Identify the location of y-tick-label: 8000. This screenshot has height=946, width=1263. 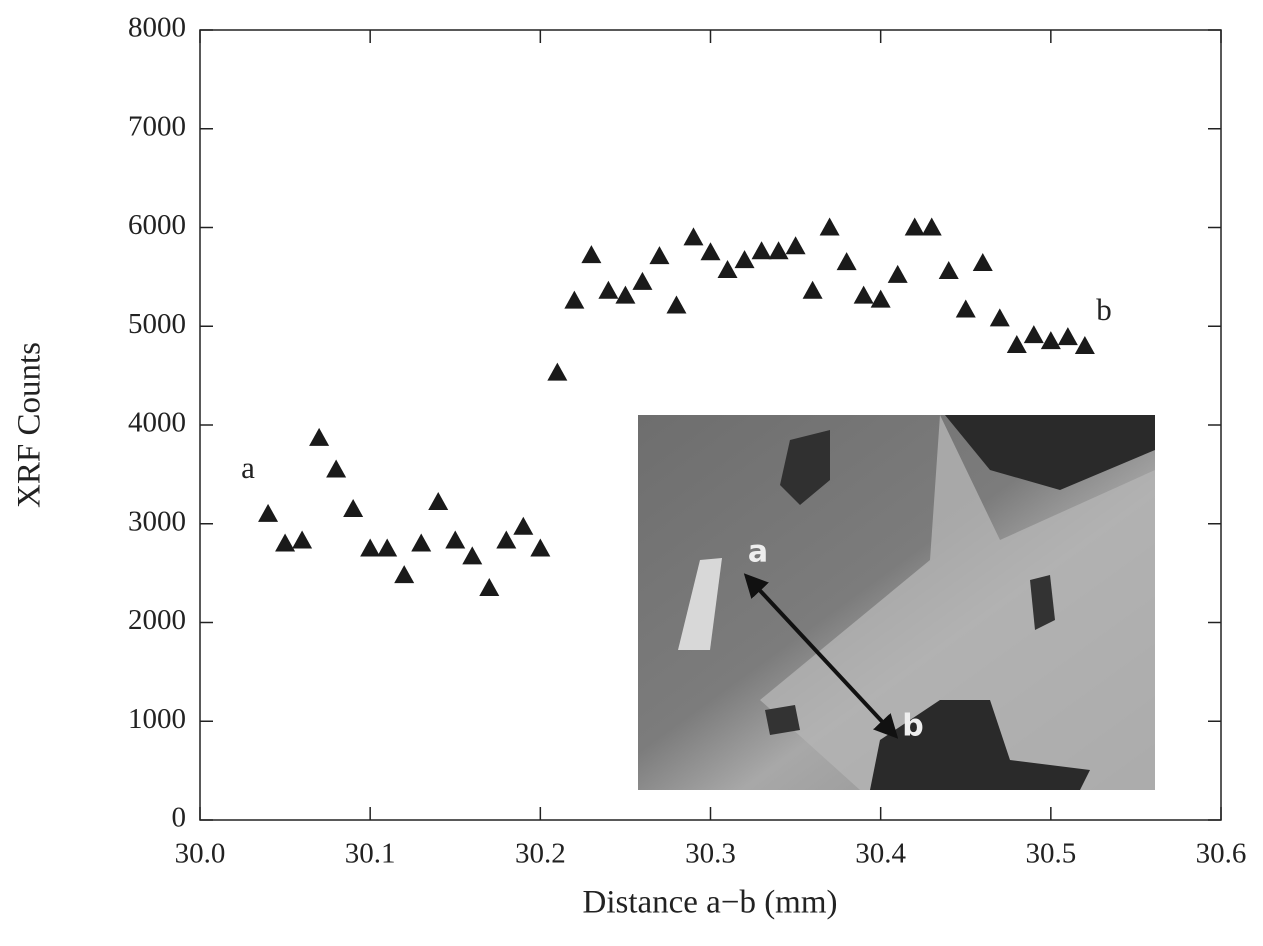
(157, 28).